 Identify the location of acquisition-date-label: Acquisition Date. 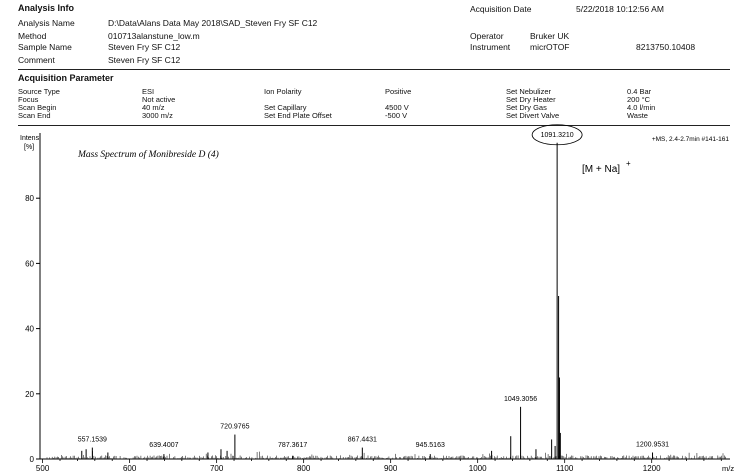
(501, 9).